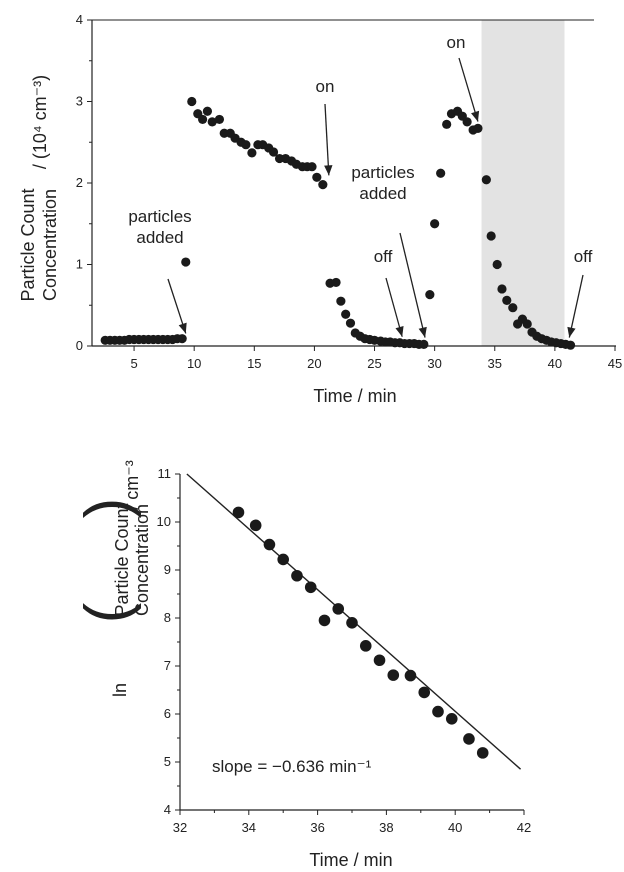 Image resolution: width=624 pixels, height=872 pixels. Describe the element at coordinates (382, 183) in the screenshot. I see `annotation-particles-added-2: particles added` at that location.